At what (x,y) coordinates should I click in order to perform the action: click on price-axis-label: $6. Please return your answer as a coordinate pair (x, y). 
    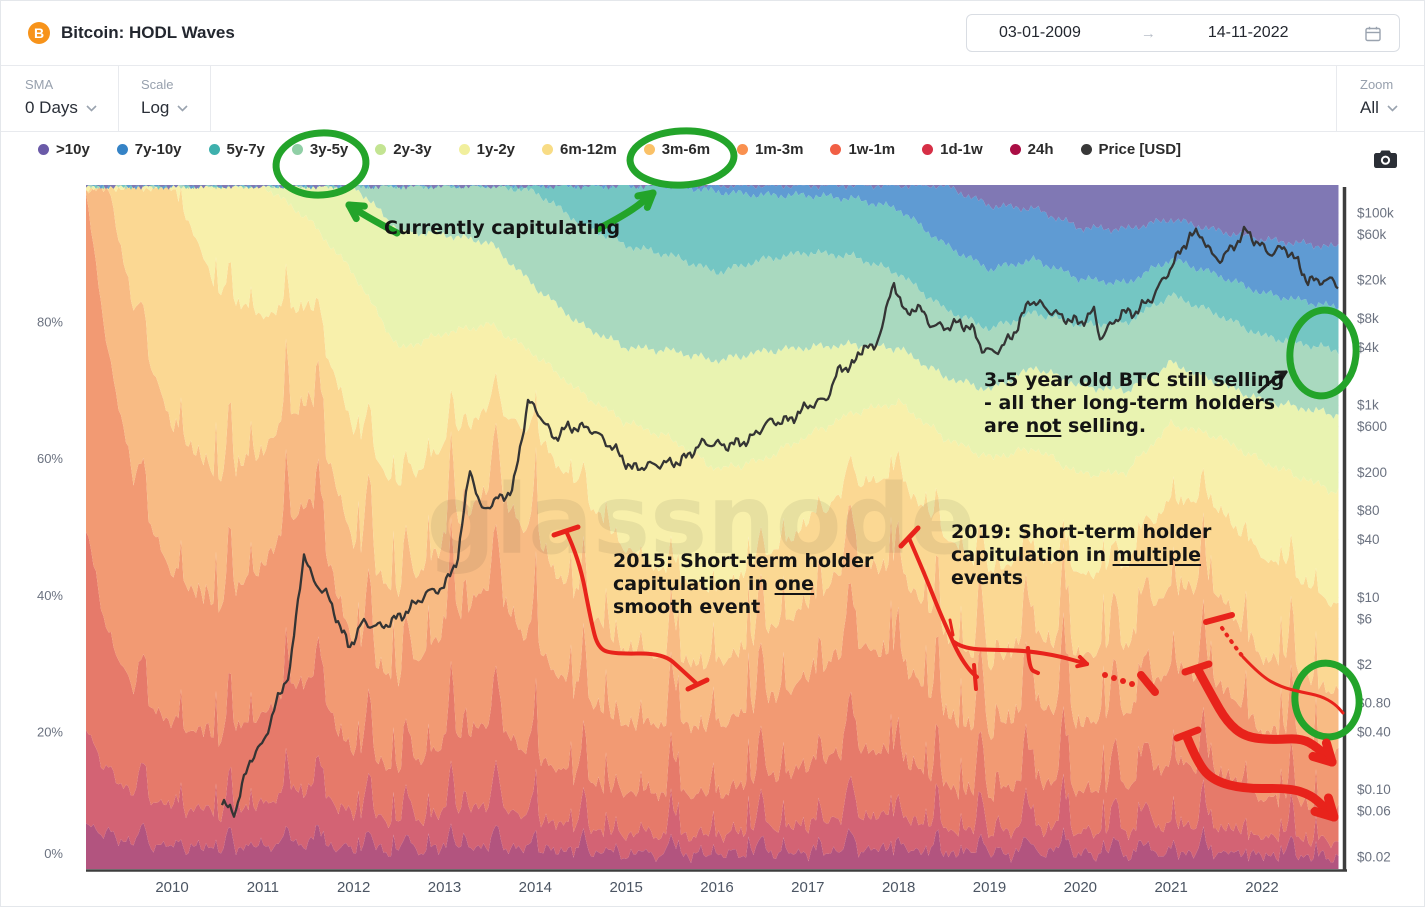
    Looking at the image, I should click on (1364, 618).